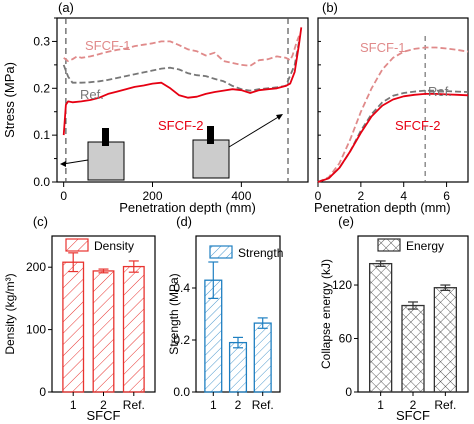 The image size is (474, 424). Describe the element at coordinates (210, 135) in the screenshot. I see `specimen-2-indenter` at that location.